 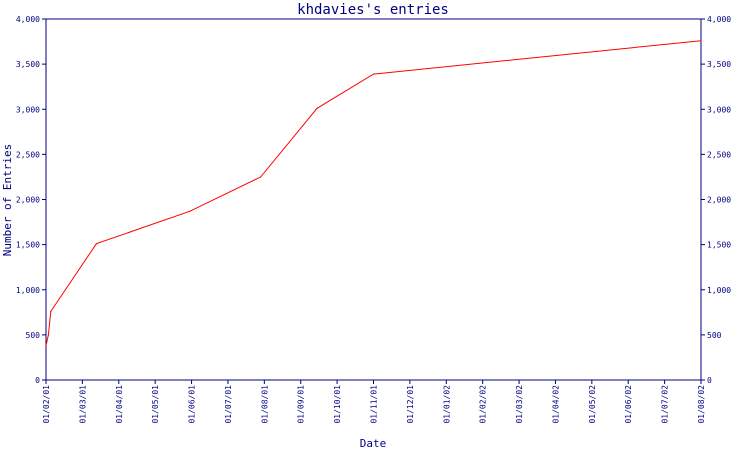 I want to click on y-tick-label-right: 0, so click(x=709, y=380).